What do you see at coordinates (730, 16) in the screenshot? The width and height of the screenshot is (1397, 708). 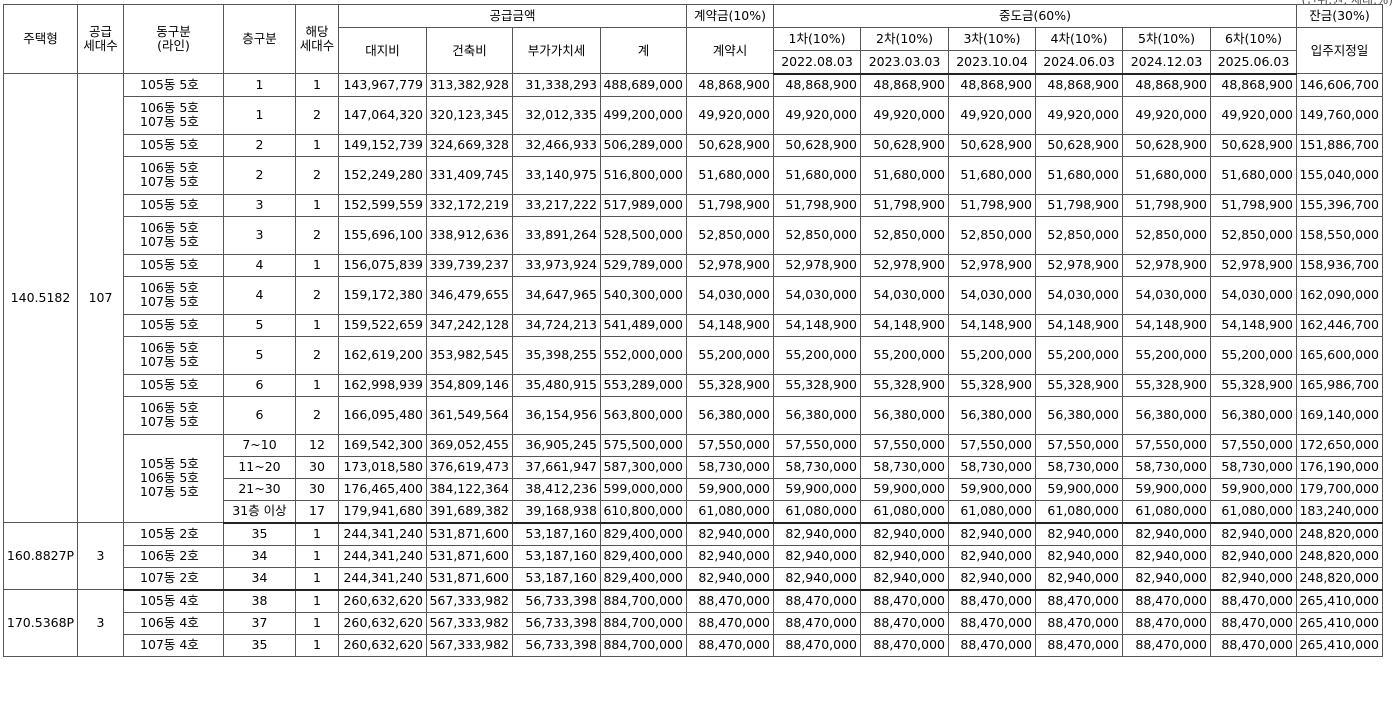 I see `header-deposit: 계약금(10%)` at bounding box center [730, 16].